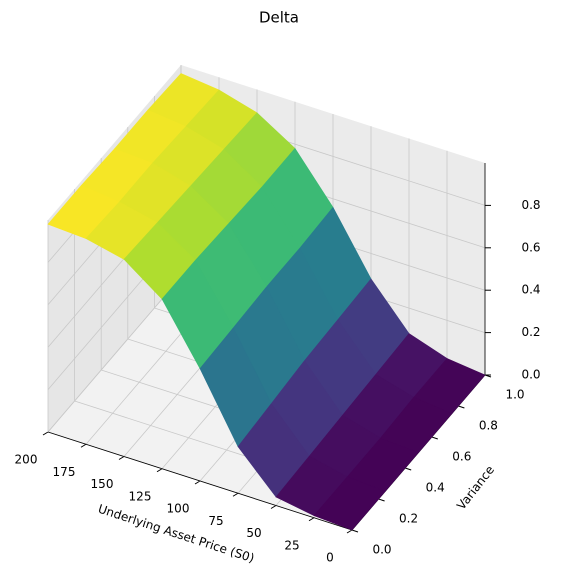 Image resolution: width=569 pixels, height=581 pixels. Describe the element at coordinates (475, 487) in the screenshot. I see `y-axis-label: Variance` at that location.